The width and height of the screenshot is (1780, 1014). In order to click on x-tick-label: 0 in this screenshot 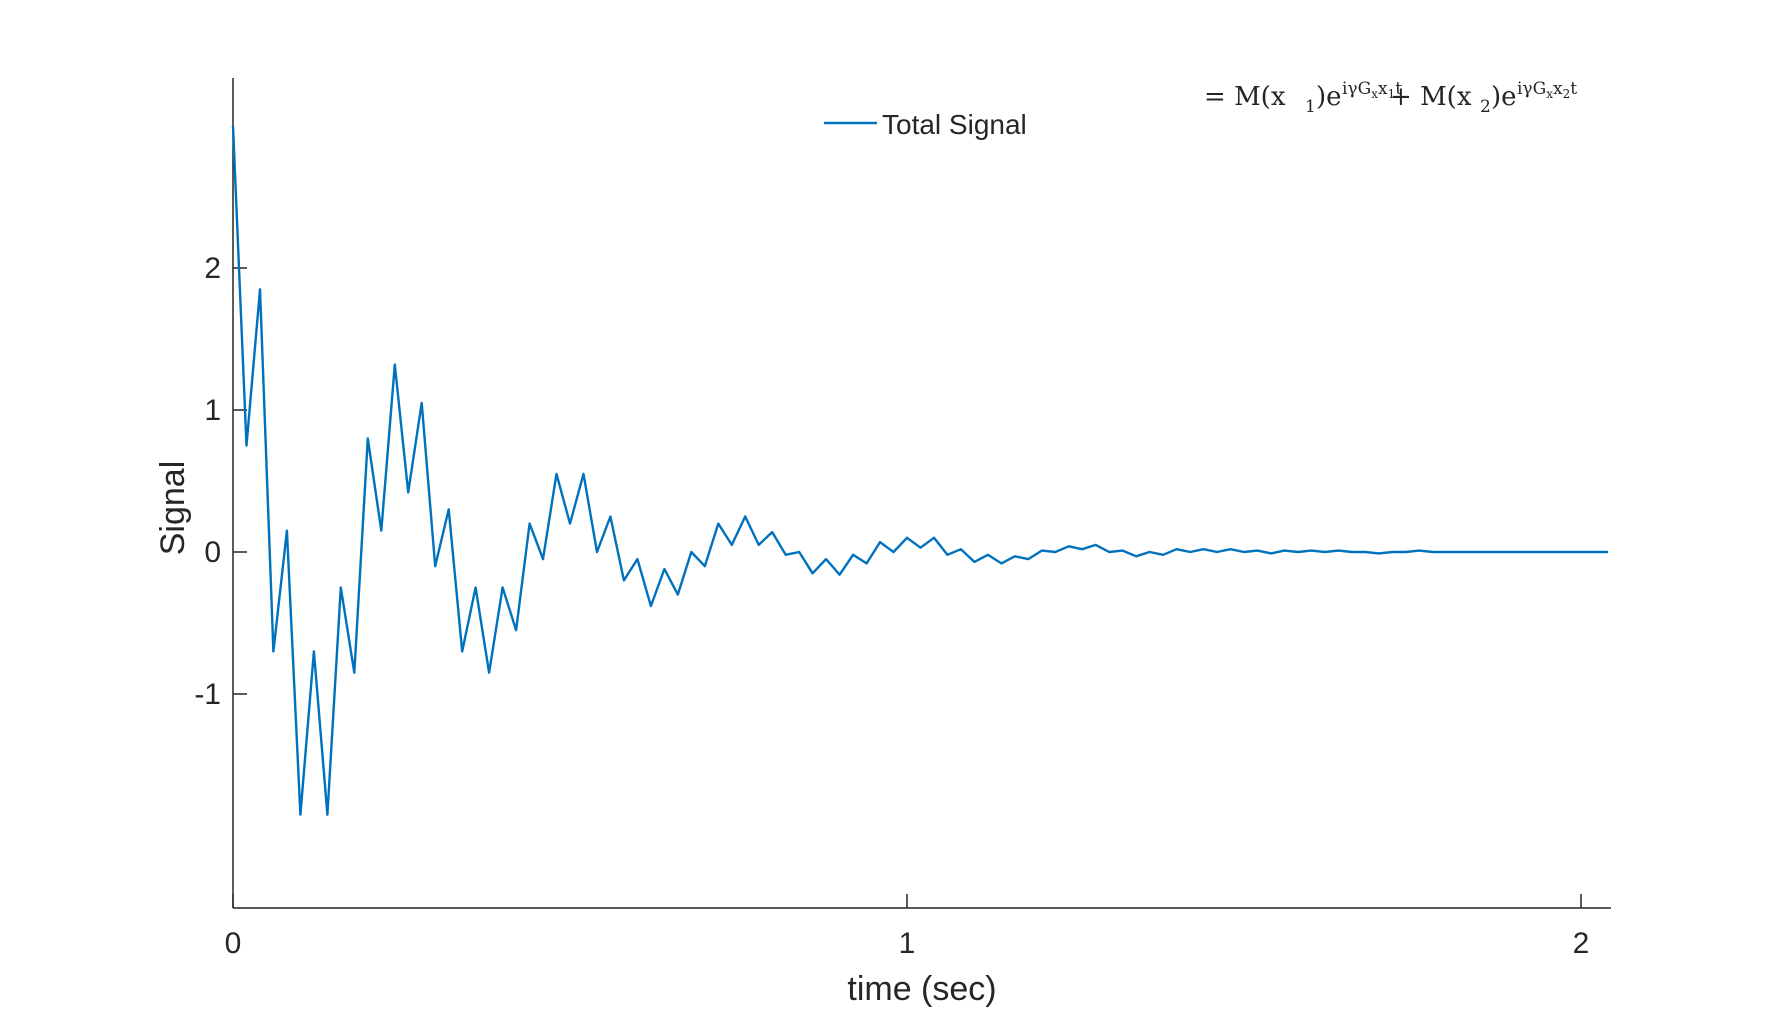, I will do `click(233, 943)`.